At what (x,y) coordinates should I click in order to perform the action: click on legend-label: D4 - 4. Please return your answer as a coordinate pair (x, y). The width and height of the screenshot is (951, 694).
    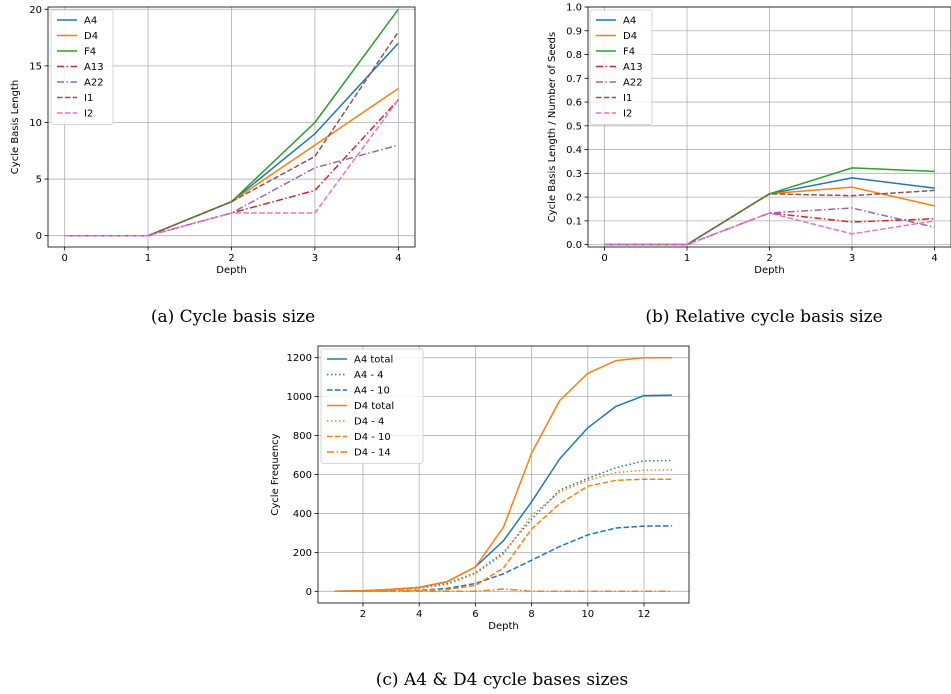
    Looking at the image, I should click on (369, 422).